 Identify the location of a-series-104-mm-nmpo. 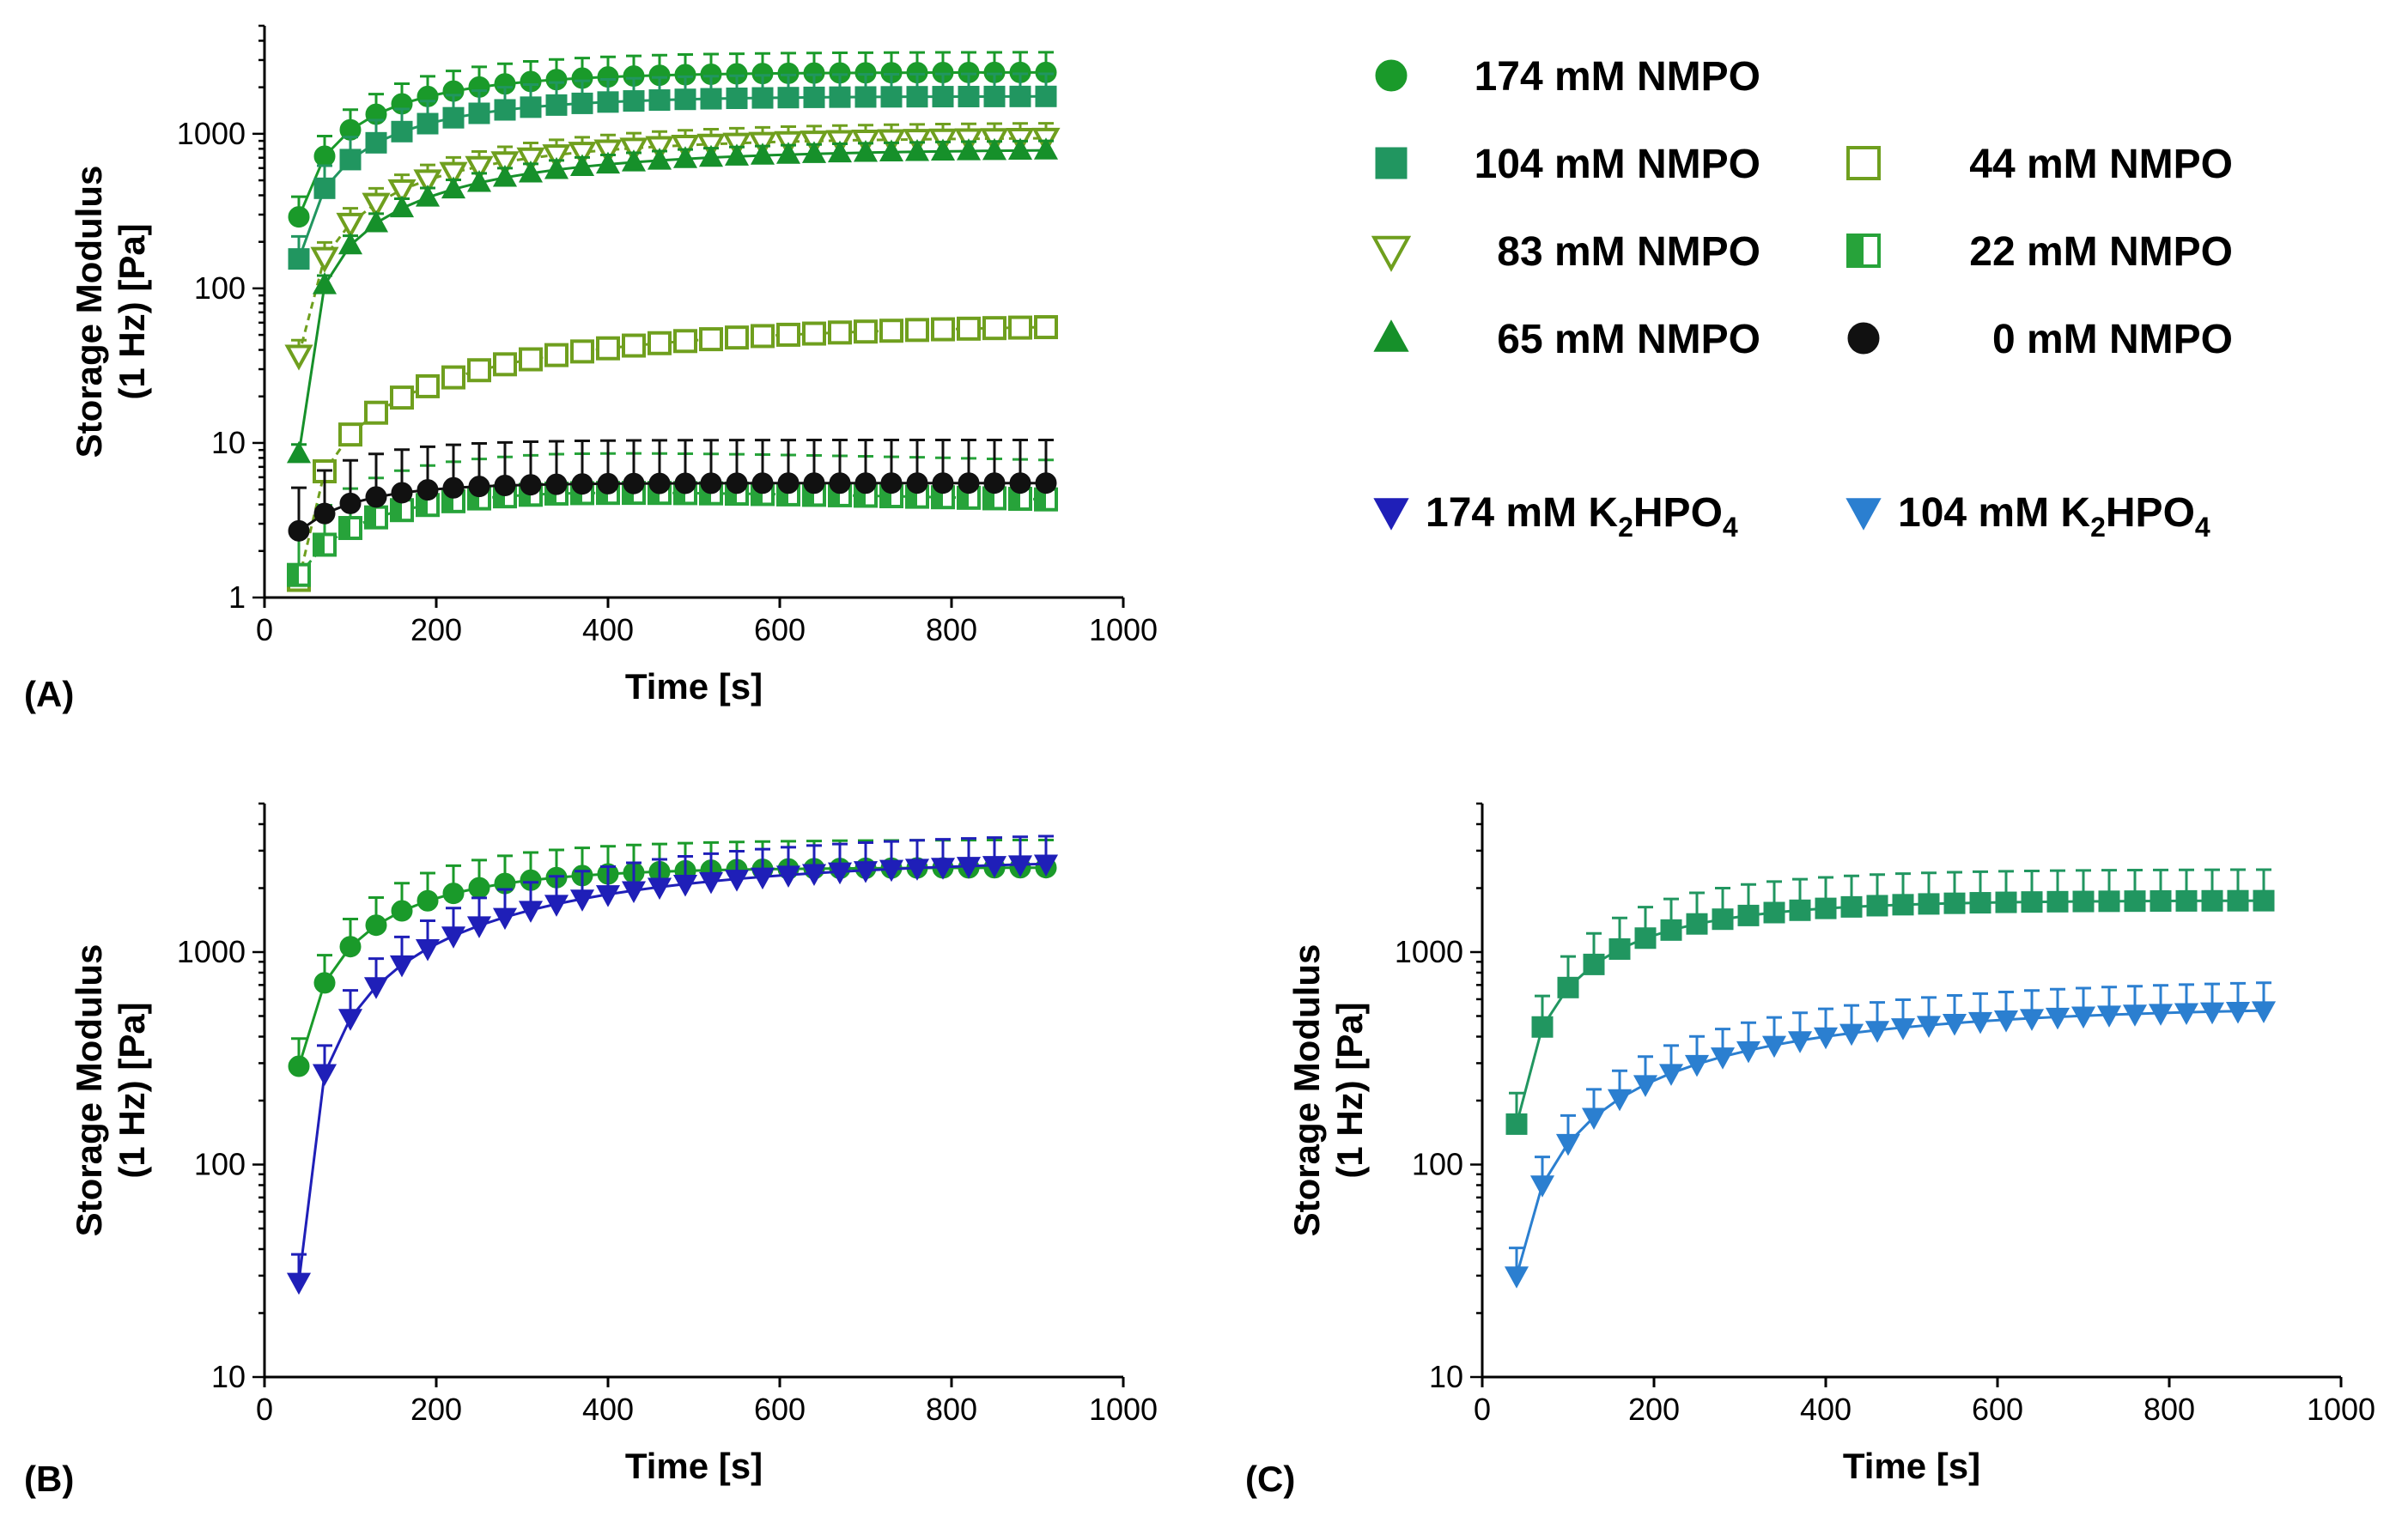
(672, 171).